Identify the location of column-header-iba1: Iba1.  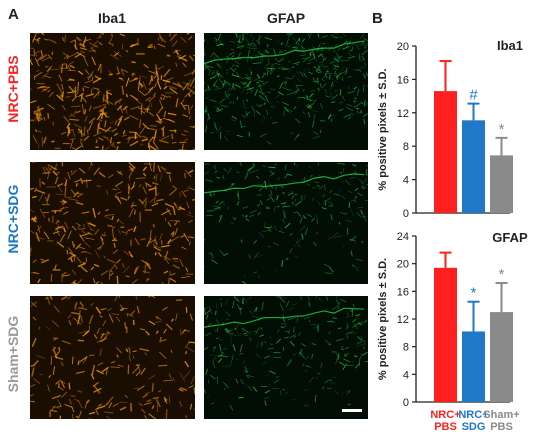
(111, 18).